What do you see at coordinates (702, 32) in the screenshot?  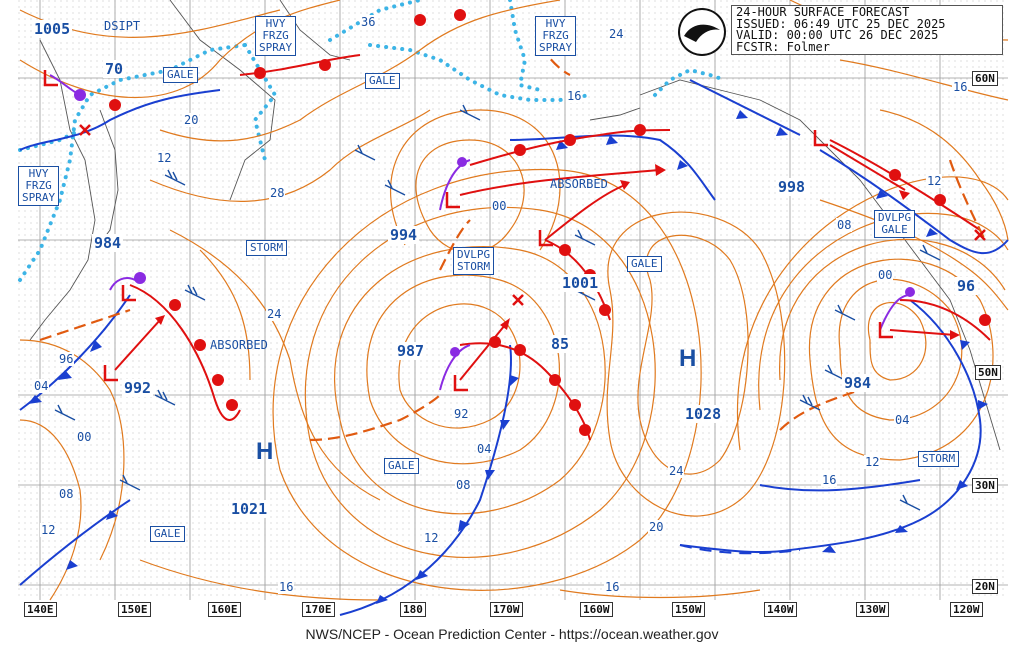 I see `noaa-logo` at bounding box center [702, 32].